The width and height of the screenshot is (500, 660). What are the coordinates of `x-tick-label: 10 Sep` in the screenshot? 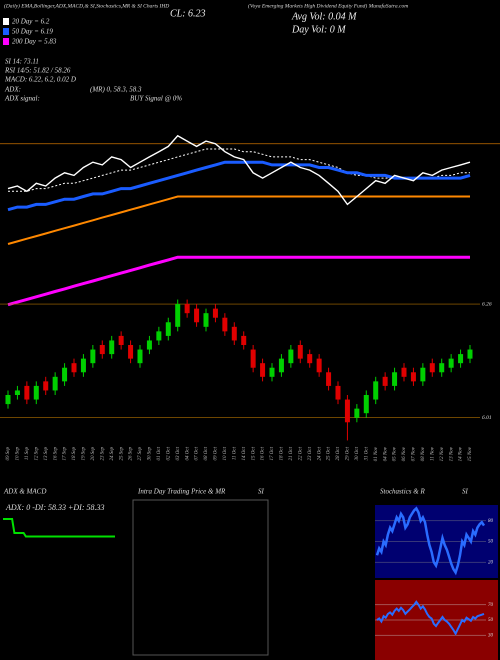 It's located at (18, 454).